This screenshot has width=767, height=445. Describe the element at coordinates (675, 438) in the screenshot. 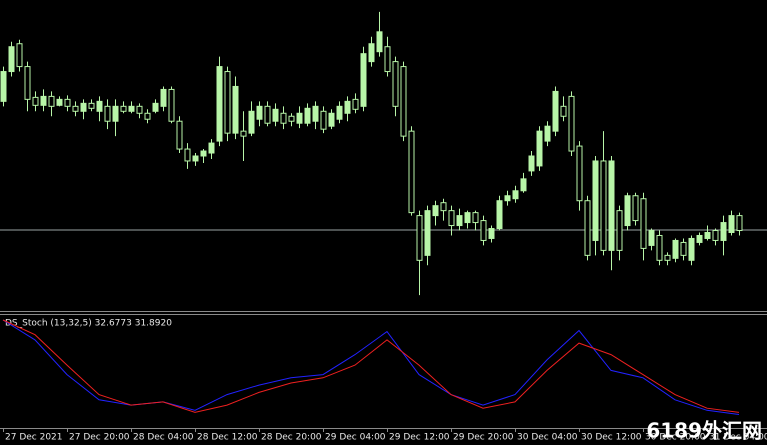

I see `x-tick-label: 30 Dec 20:00` at that location.